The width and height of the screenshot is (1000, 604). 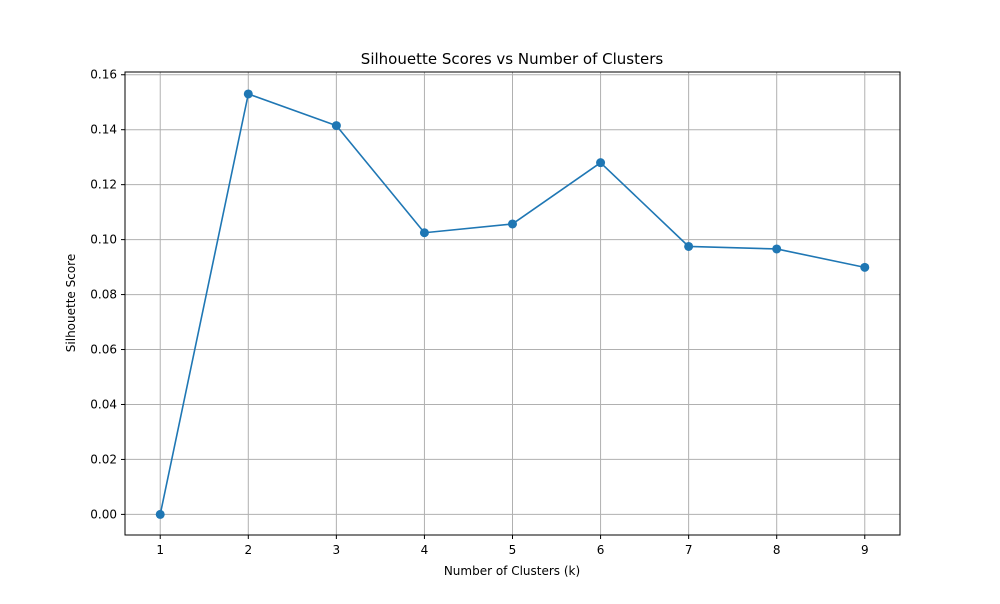 What do you see at coordinates (512, 571) in the screenshot?
I see `x-axis-label: Number of Clusters (k)` at bounding box center [512, 571].